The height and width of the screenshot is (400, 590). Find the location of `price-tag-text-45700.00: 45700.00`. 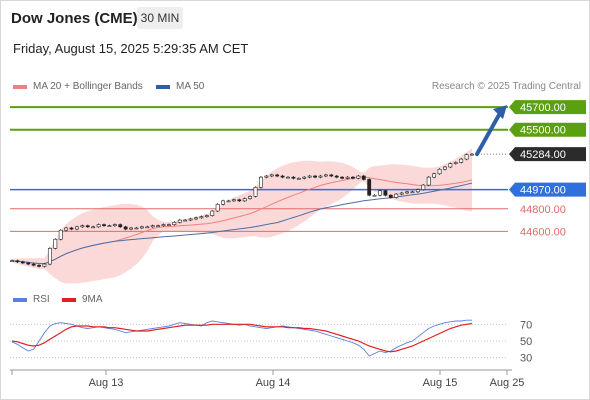

price-tag-text-45700.00: 45700.00 is located at coordinates (543, 108).